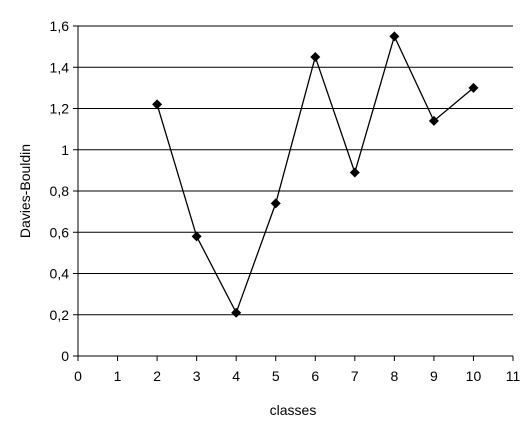 This screenshot has width=527, height=428. Describe the element at coordinates (65, 150) in the screenshot. I see `y-tick-label: 1` at that location.